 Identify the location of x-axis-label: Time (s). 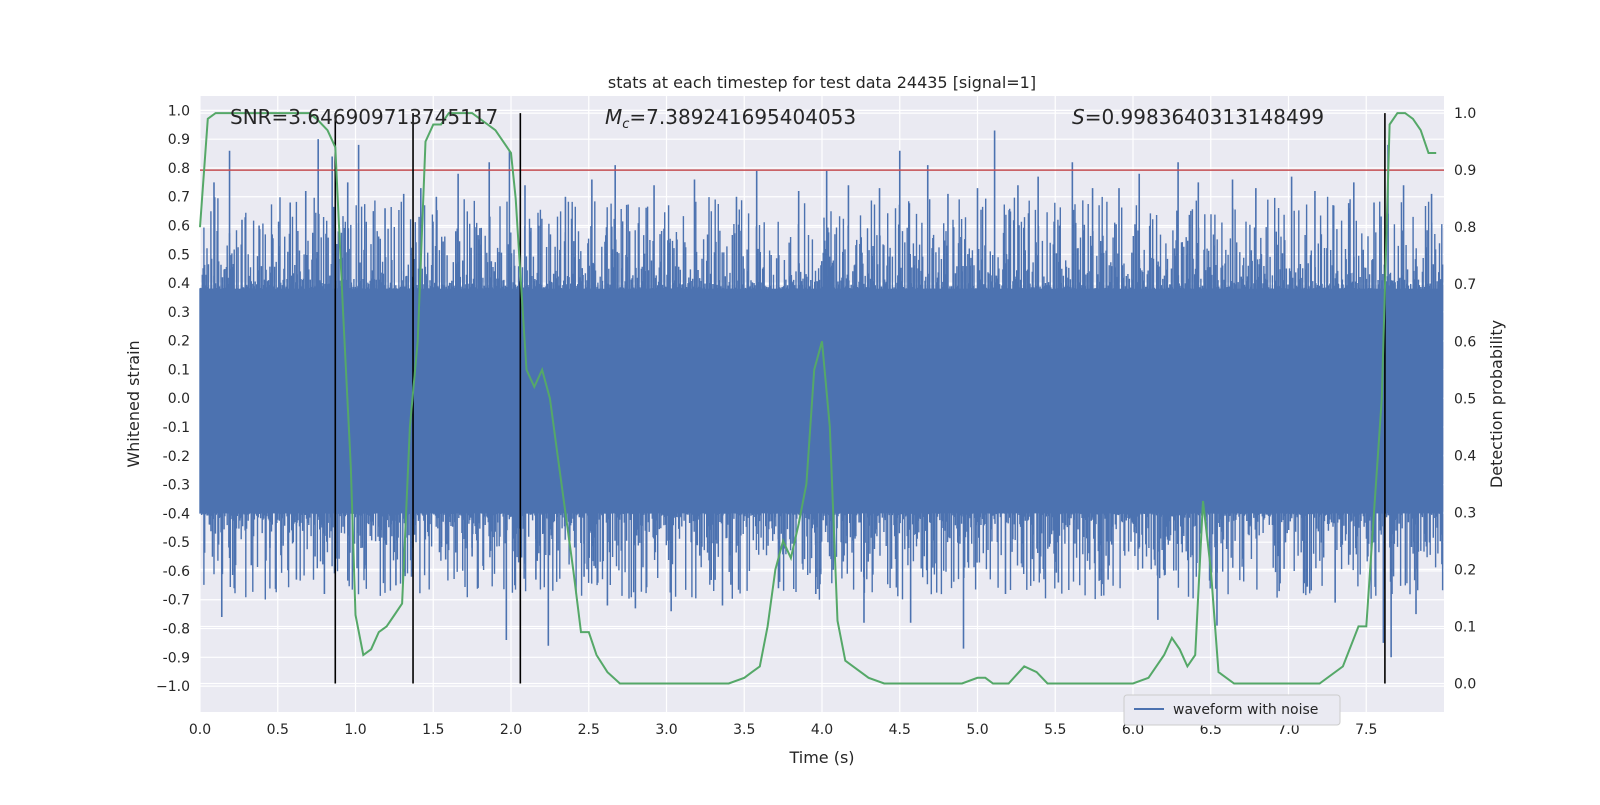
(821, 757).